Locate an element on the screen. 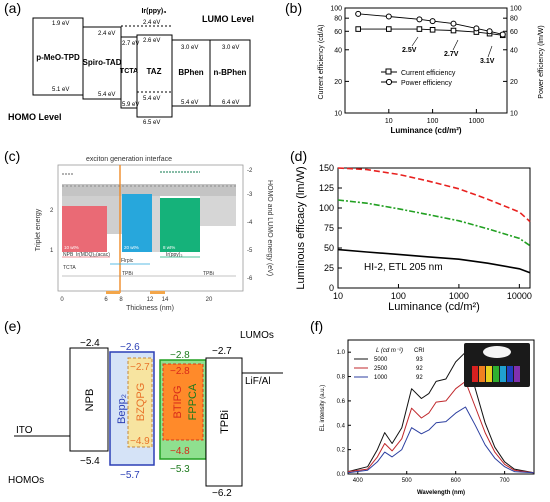 The height and width of the screenshot is (502, 550). energy-value: −2.7 is located at coordinates (140, 367).